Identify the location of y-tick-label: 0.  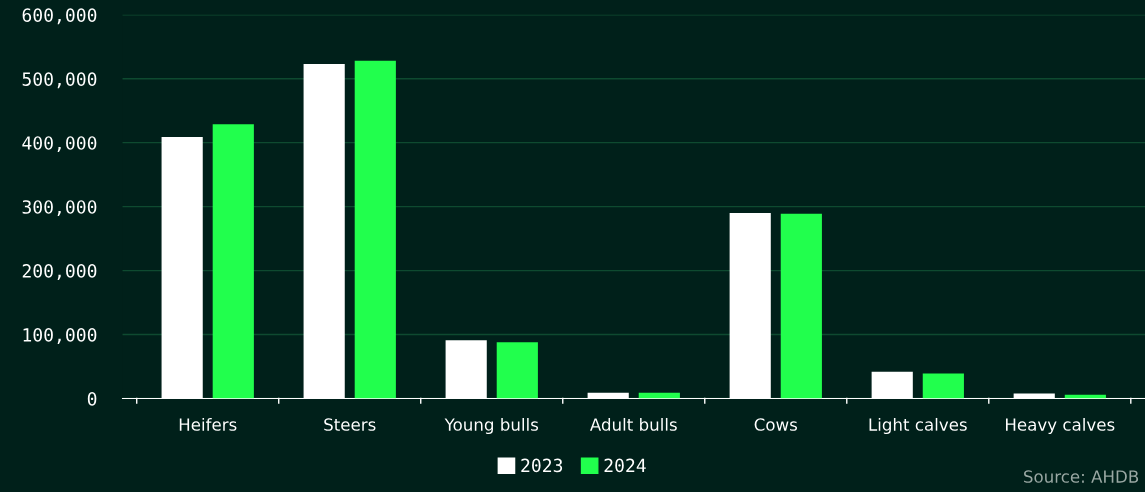
(92, 399).